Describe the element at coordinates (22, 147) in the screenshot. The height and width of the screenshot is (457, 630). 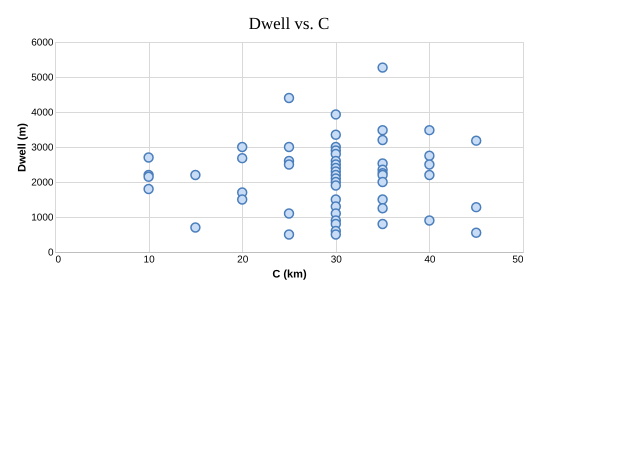
I see `y-axis-title: Dwell (m)` at that location.